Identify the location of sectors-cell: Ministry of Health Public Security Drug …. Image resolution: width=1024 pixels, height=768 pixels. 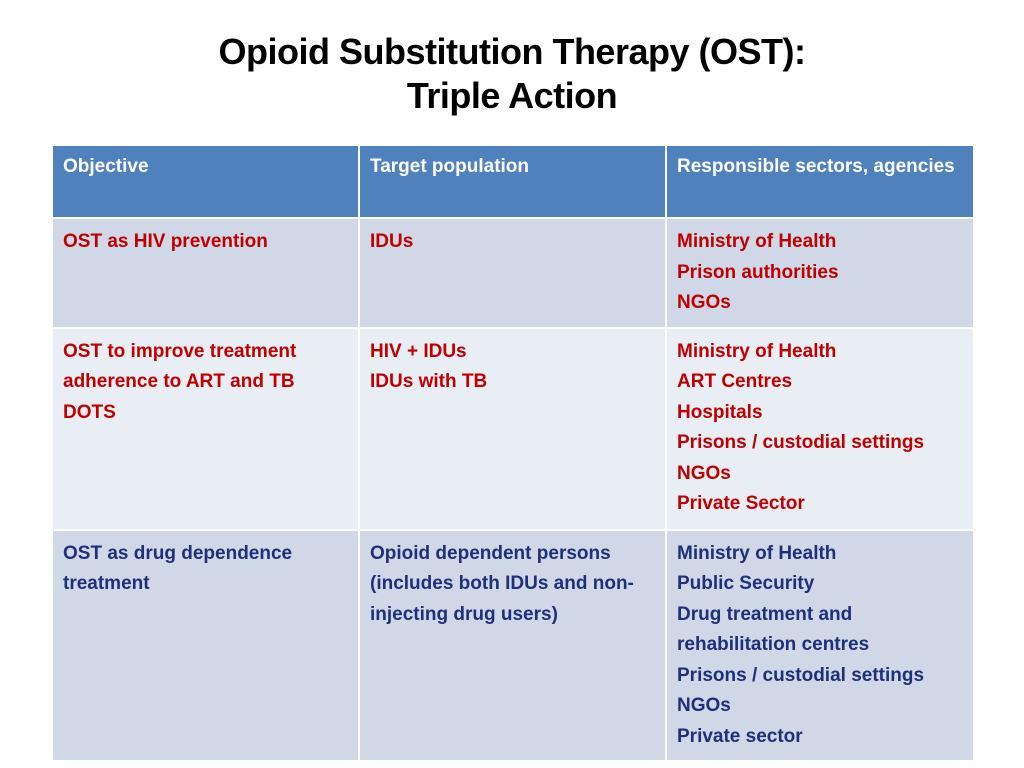
(820, 645).